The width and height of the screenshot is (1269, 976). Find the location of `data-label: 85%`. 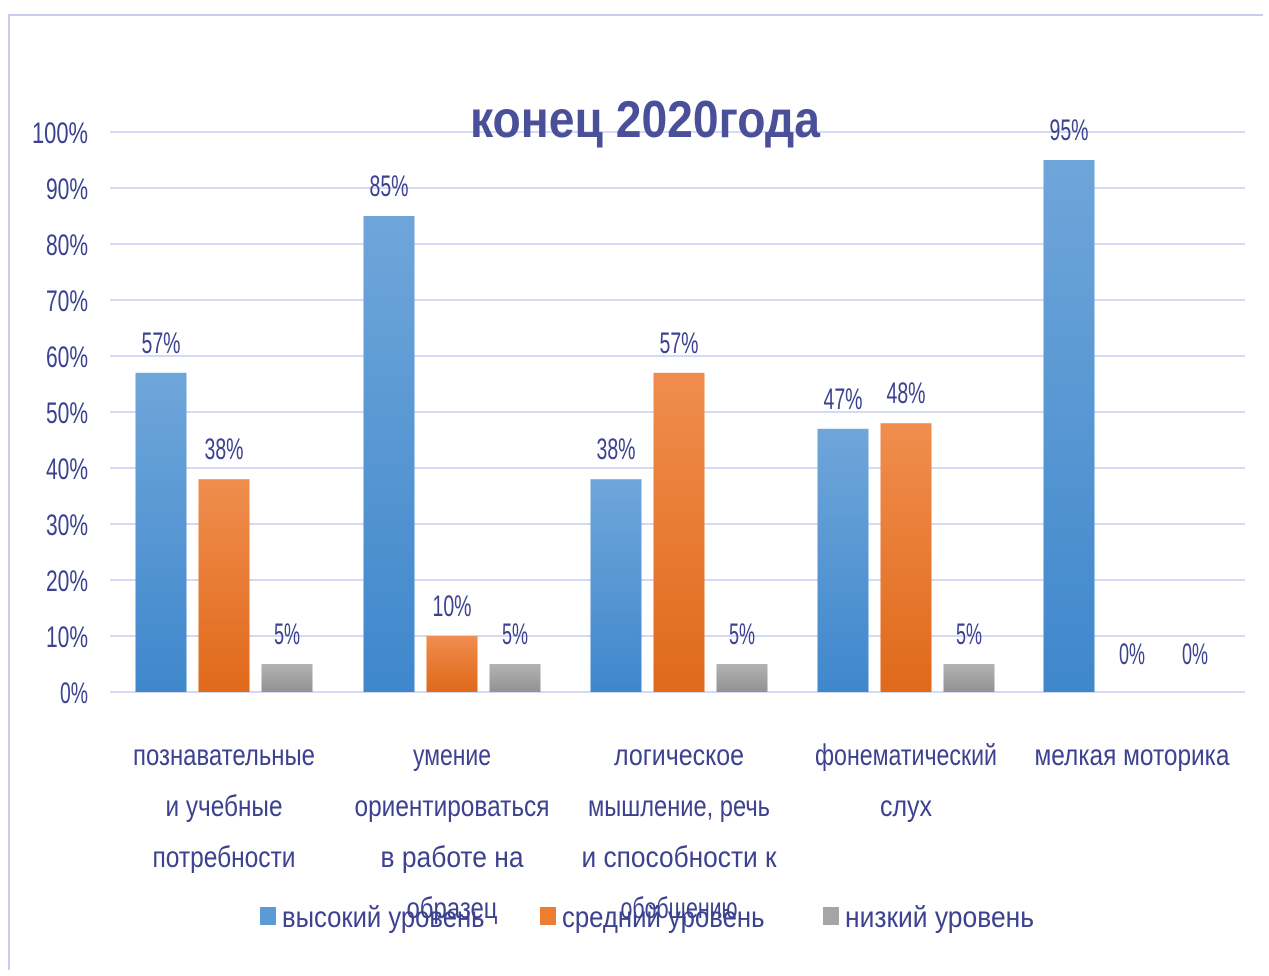

data-label: 85% is located at coordinates (389, 186).